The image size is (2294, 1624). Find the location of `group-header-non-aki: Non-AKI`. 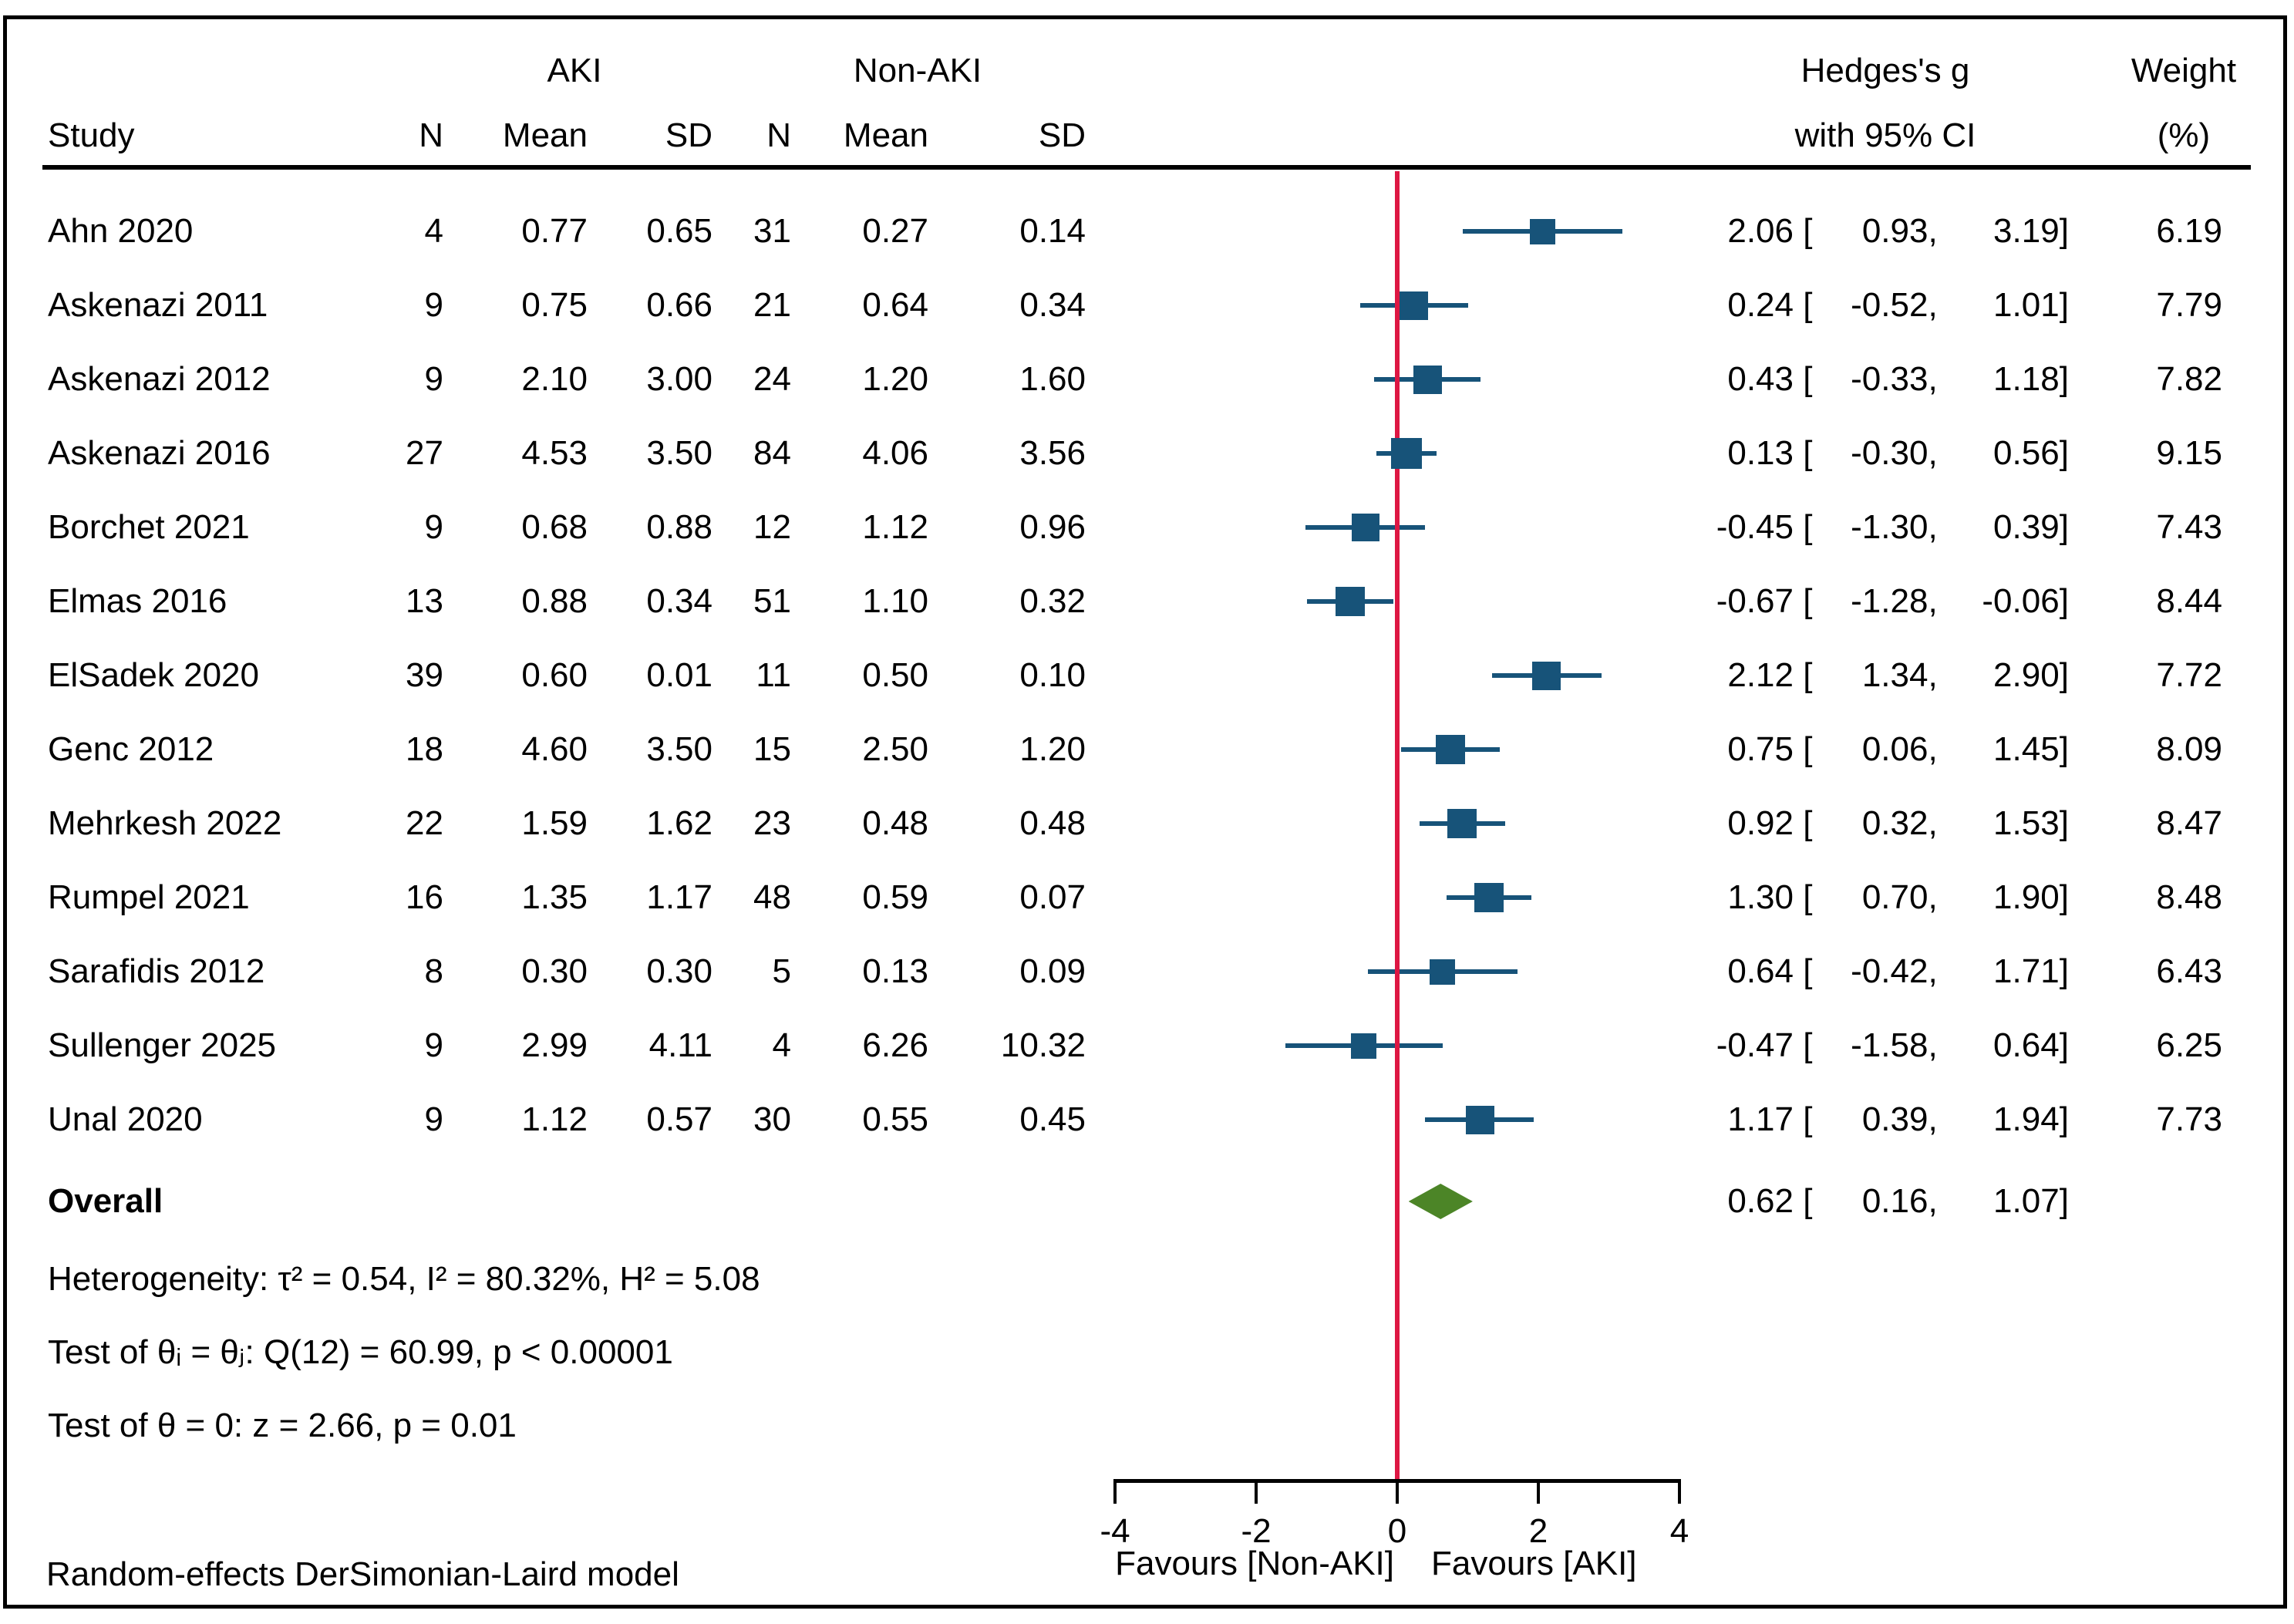

group-header-non-aki: Non-AKI is located at coordinates (917, 70).